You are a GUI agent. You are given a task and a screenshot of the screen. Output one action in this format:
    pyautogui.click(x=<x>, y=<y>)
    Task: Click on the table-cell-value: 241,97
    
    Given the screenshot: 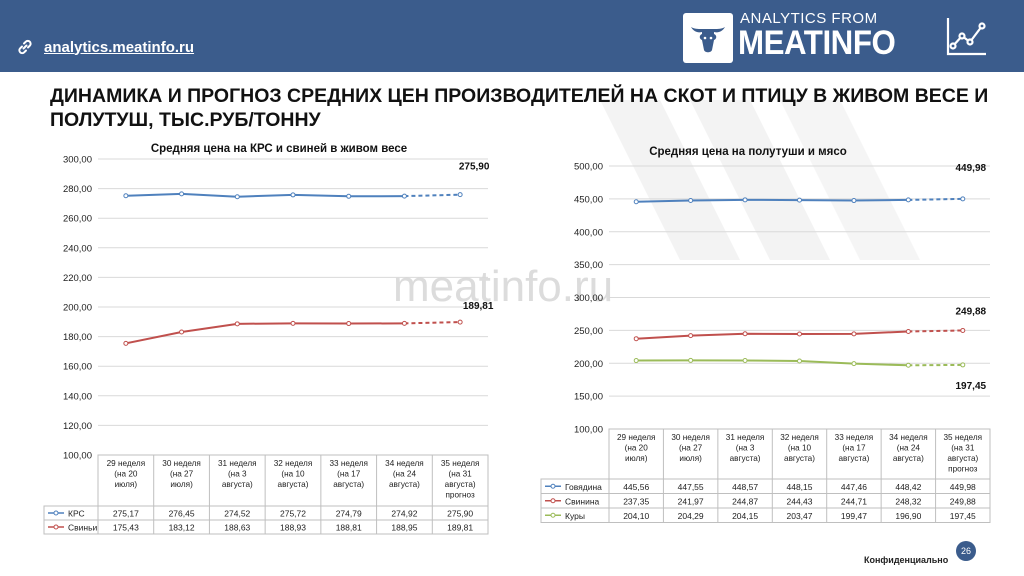 What is the action you would take?
    pyautogui.click(x=691, y=501)
    